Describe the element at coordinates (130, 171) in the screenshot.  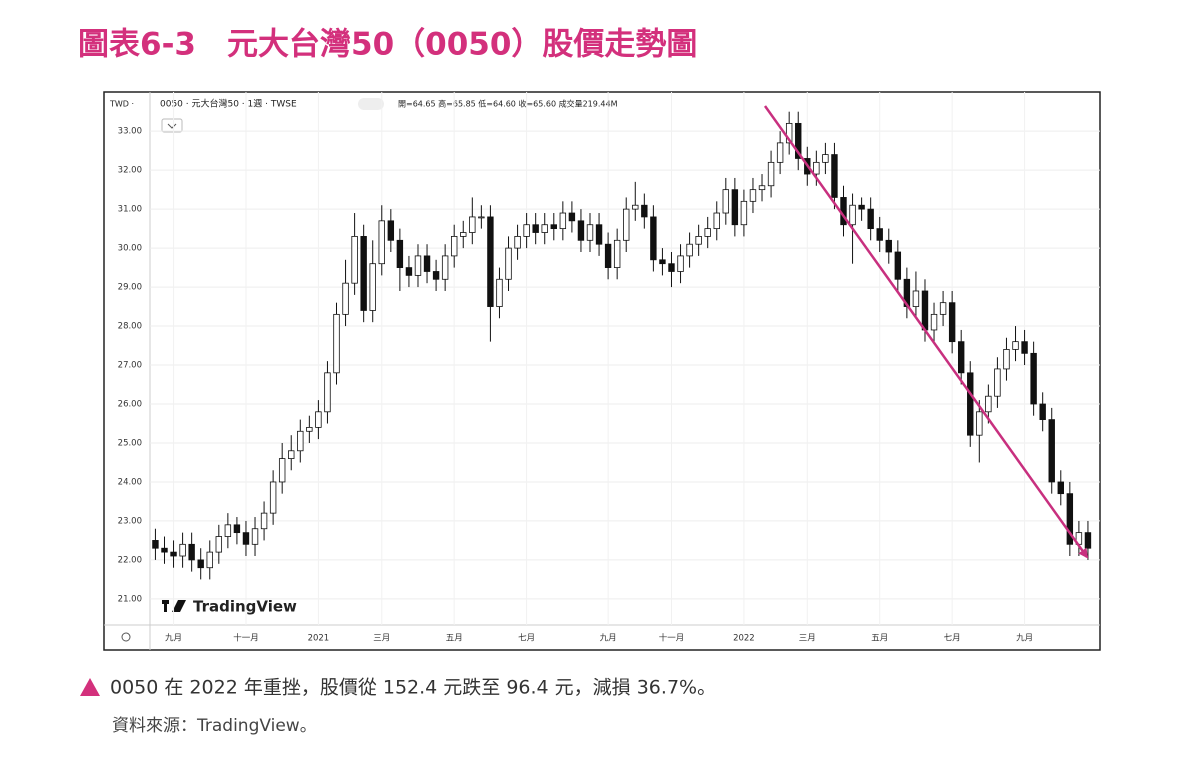
I see `y-tick-label: 32.00` at that location.